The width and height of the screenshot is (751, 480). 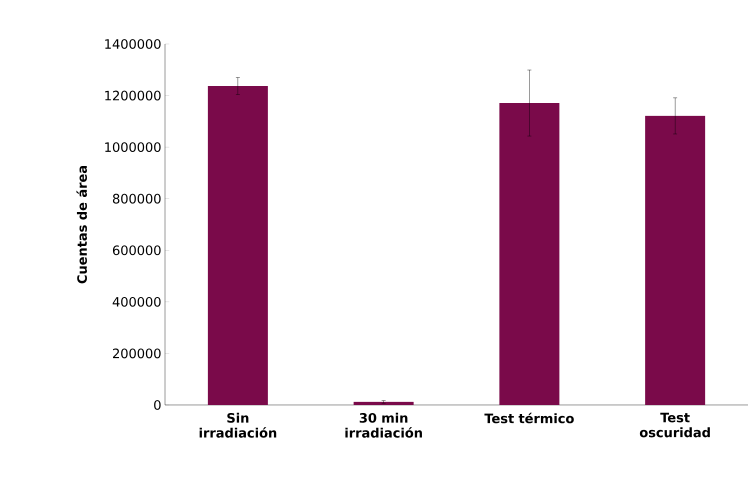 What do you see at coordinates (529, 418) in the screenshot?
I see `x-tick-label: Test térmico` at bounding box center [529, 418].